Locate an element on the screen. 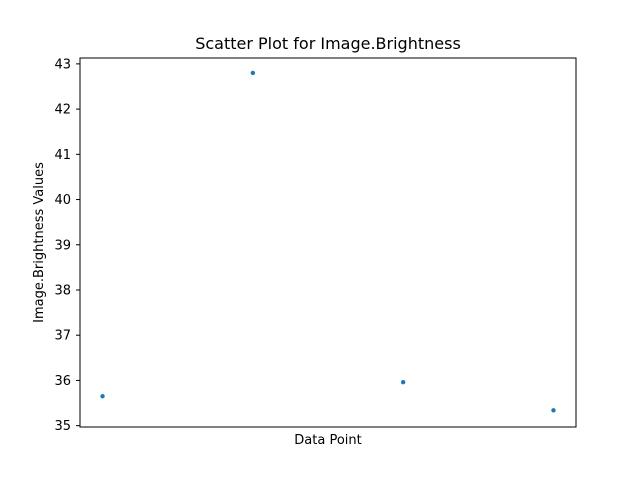 This screenshot has width=640, height=480. y-tick-label: 41 is located at coordinates (62, 155).